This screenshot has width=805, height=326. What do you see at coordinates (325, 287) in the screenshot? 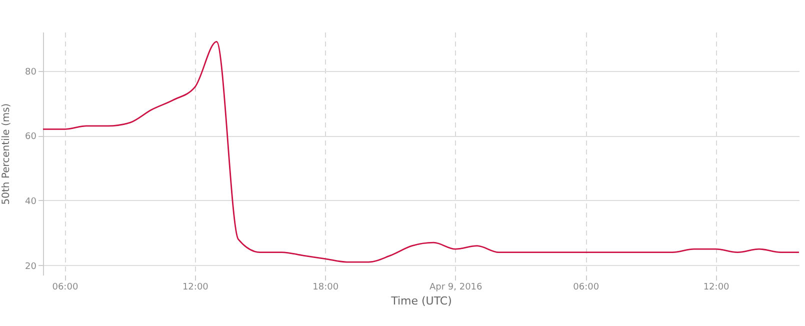
I see `x-tick-label: 18:00` at bounding box center [325, 287].